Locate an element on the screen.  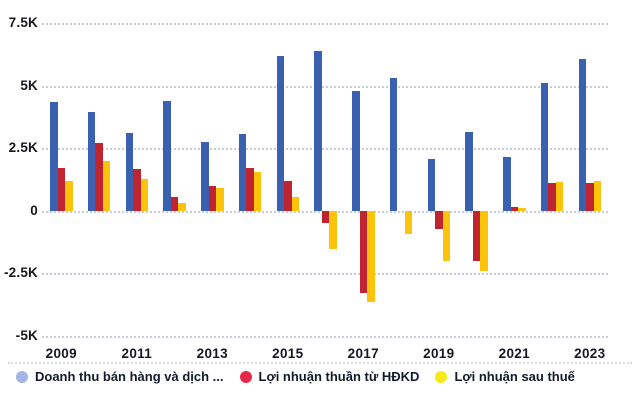
legend-item-net-profit: Lợi nhuận sau thuế is located at coordinates (505, 376).